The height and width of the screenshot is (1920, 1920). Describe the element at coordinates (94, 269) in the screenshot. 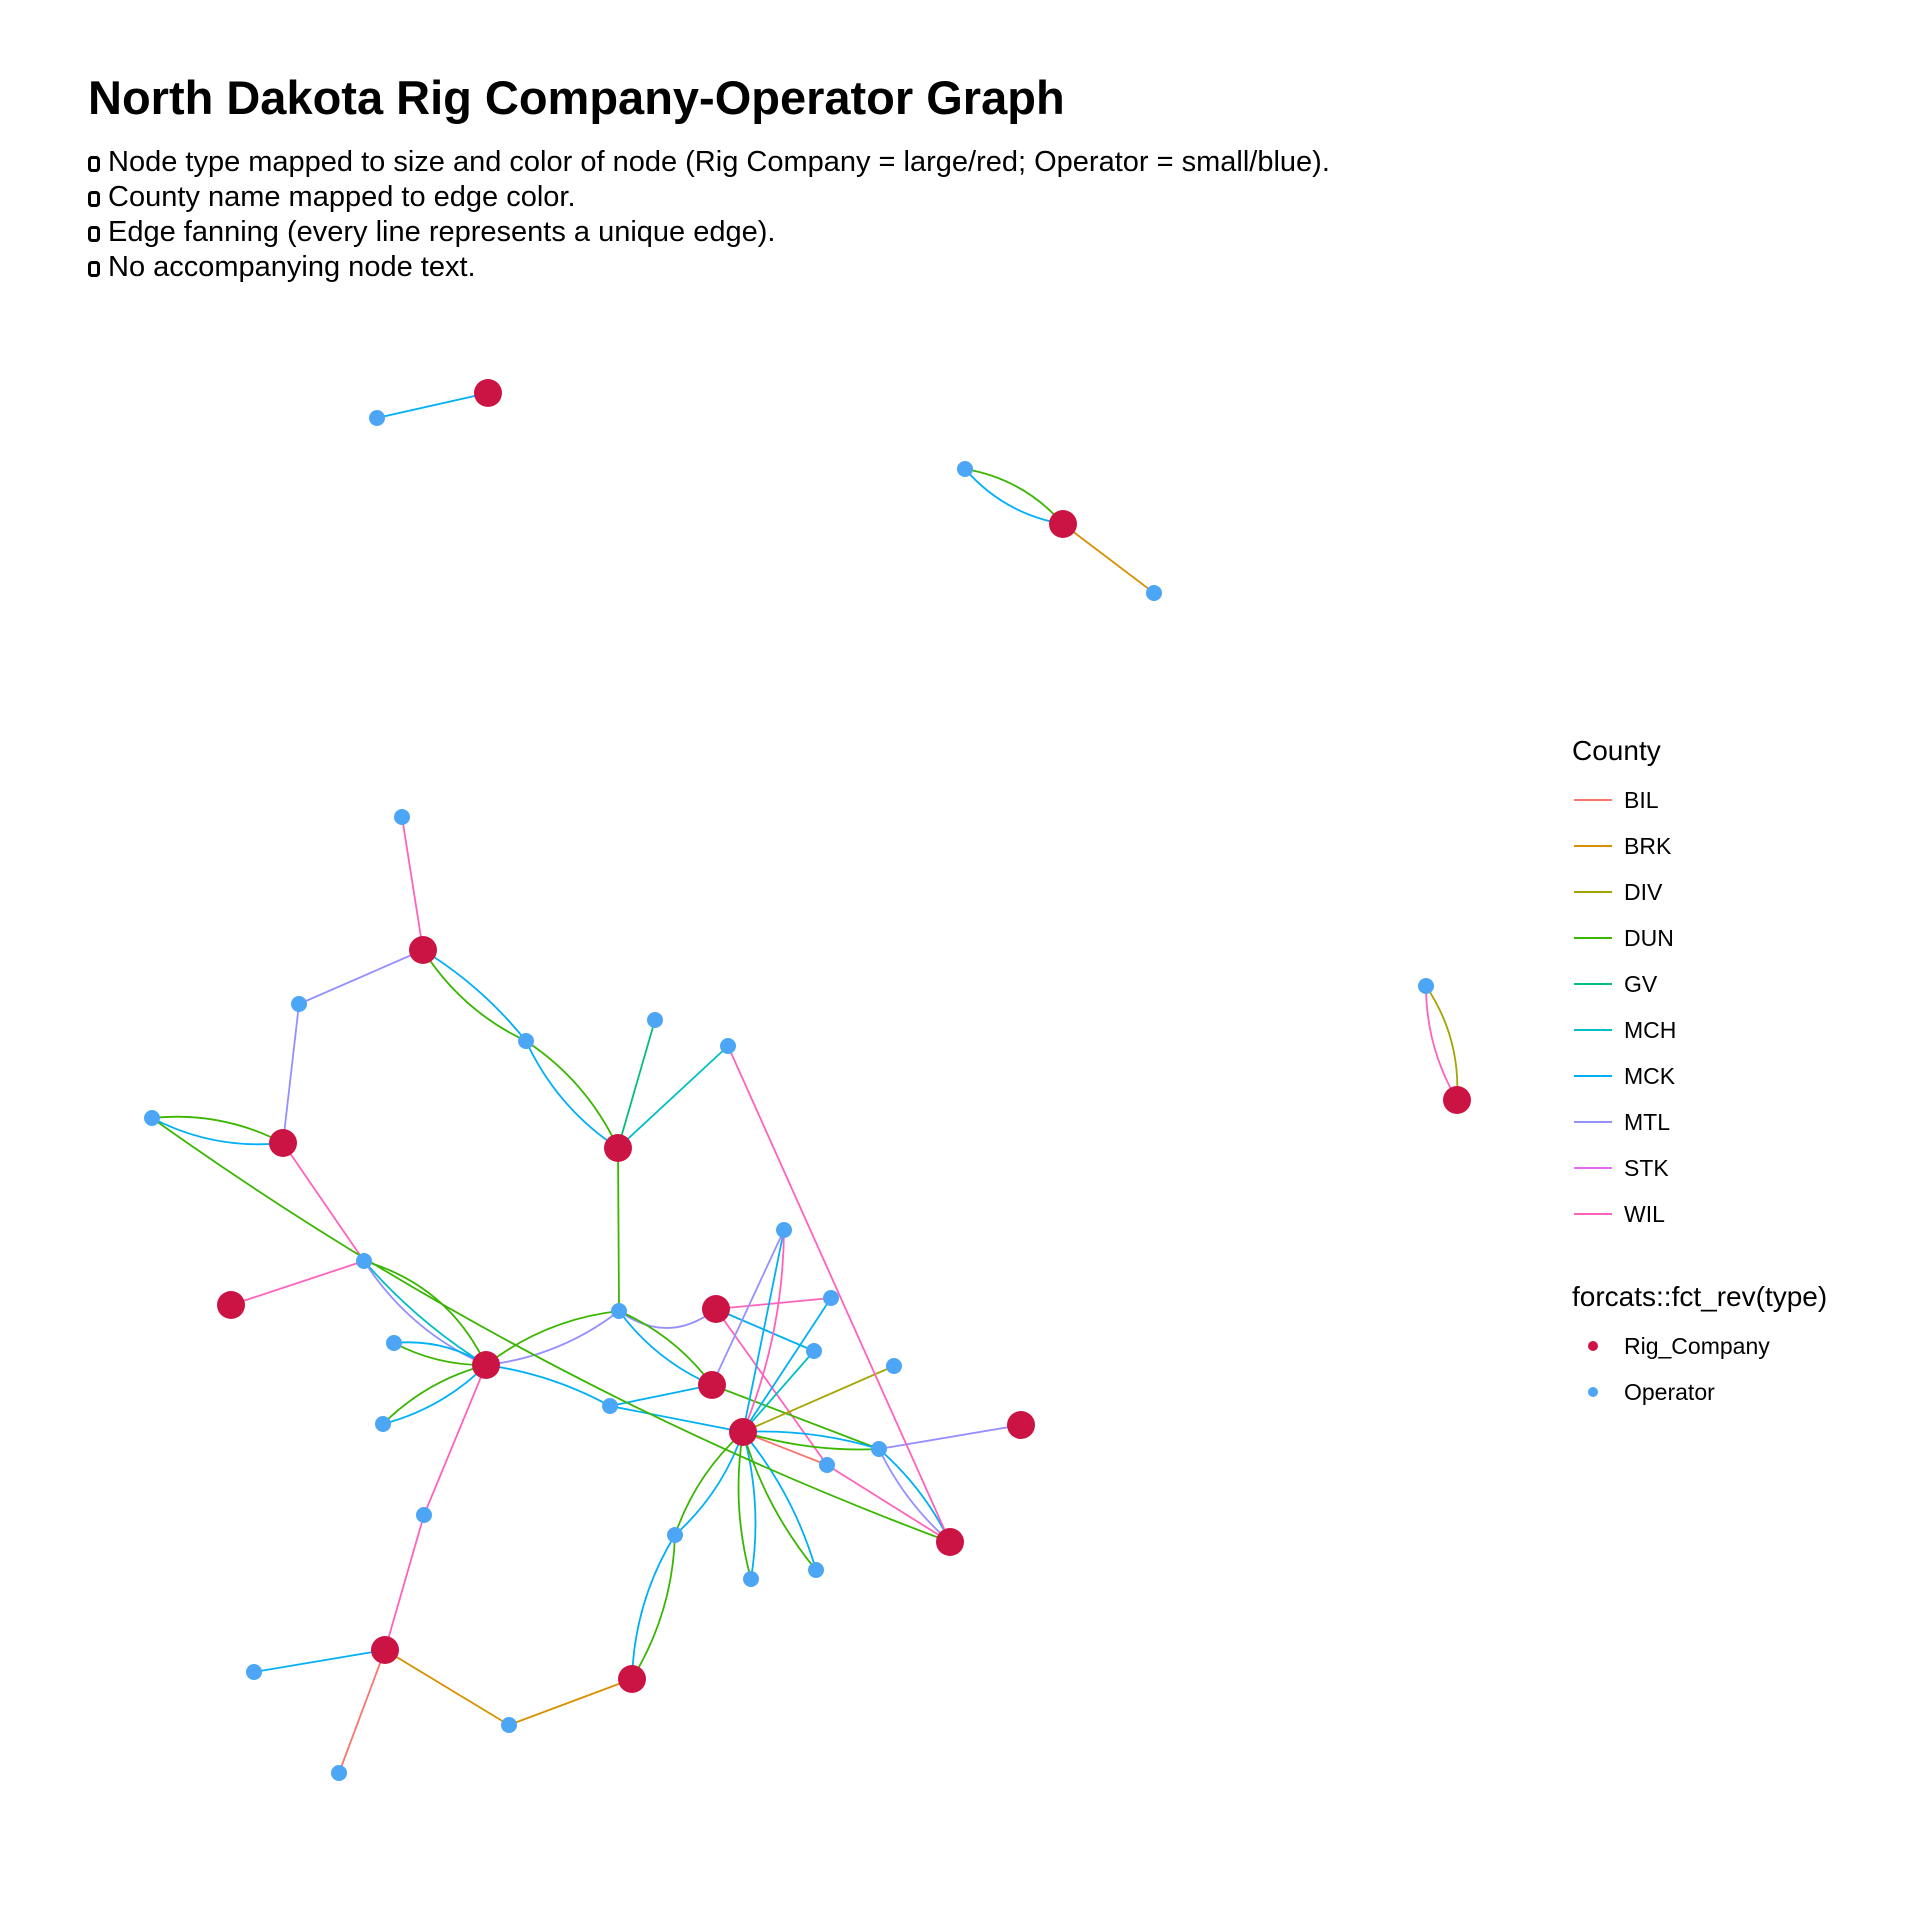

I see `bullet-icon` at that location.